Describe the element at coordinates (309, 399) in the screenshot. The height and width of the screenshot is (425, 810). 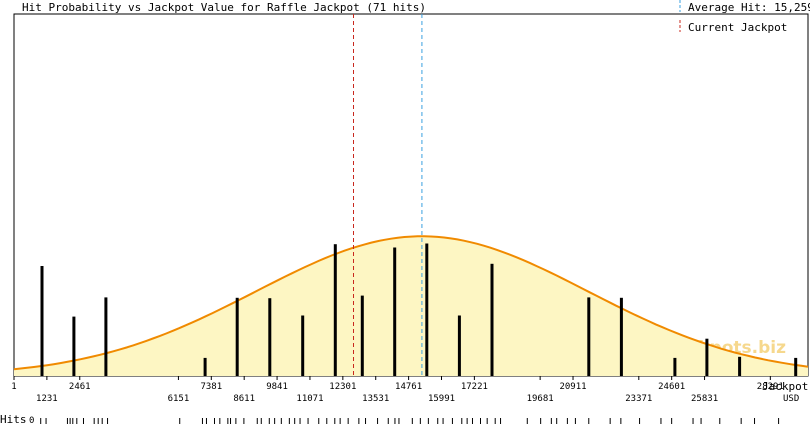
I see `x-tick-label: 11071` at that location.